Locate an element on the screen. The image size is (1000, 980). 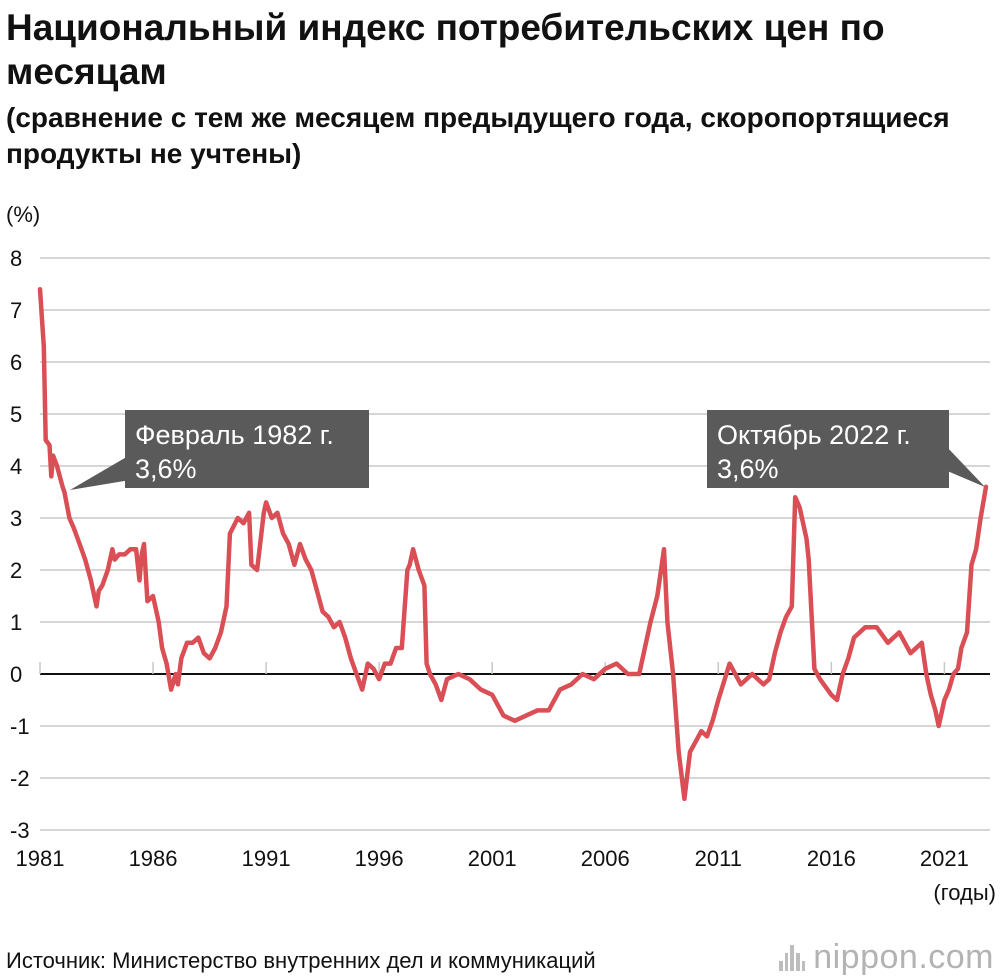
nippon-logo-icon is located at coordinates (792, 957).